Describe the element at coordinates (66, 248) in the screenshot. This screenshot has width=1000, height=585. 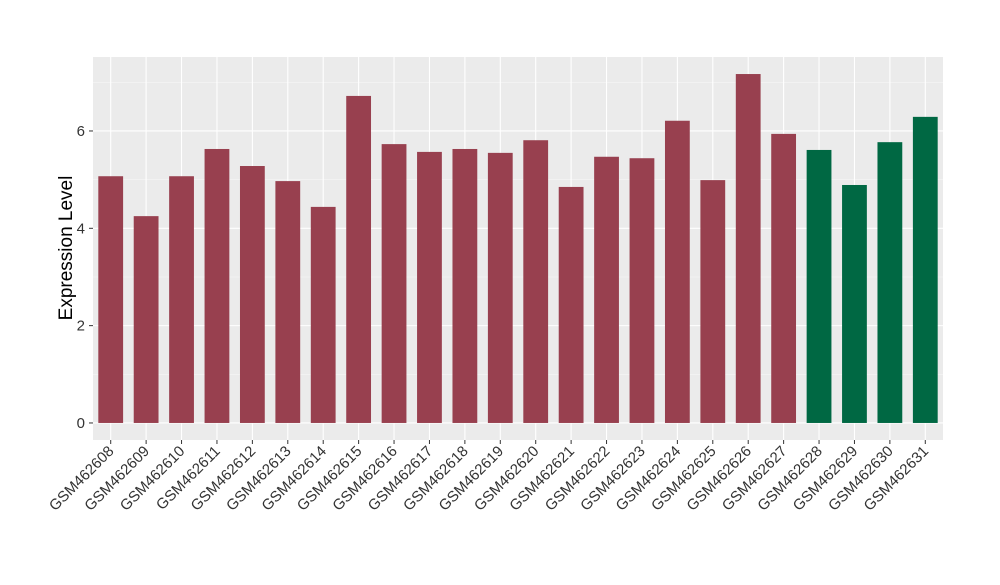
I see `y-axis-label: Expression Level` at that location.